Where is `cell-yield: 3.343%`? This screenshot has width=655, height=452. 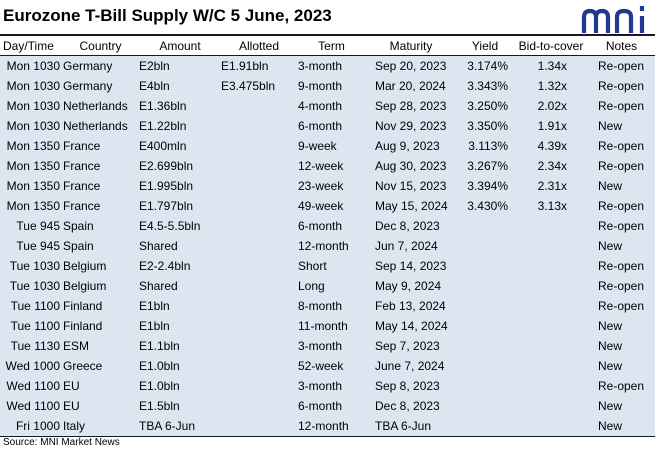 cell-yield: 3.343% is located at coordinates (487, 86).